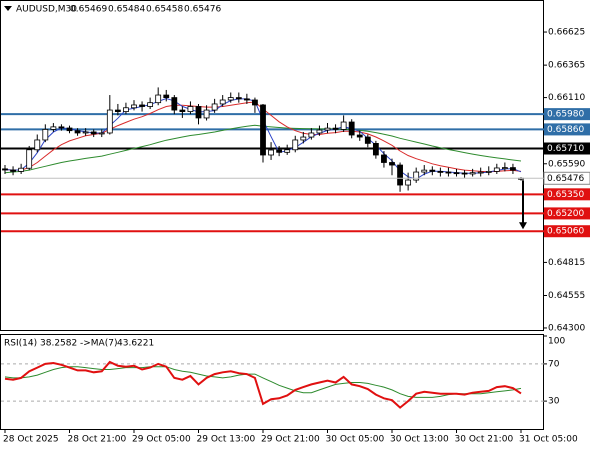  I want to click on y-tick-label: 0.64555, so click(566, 296).